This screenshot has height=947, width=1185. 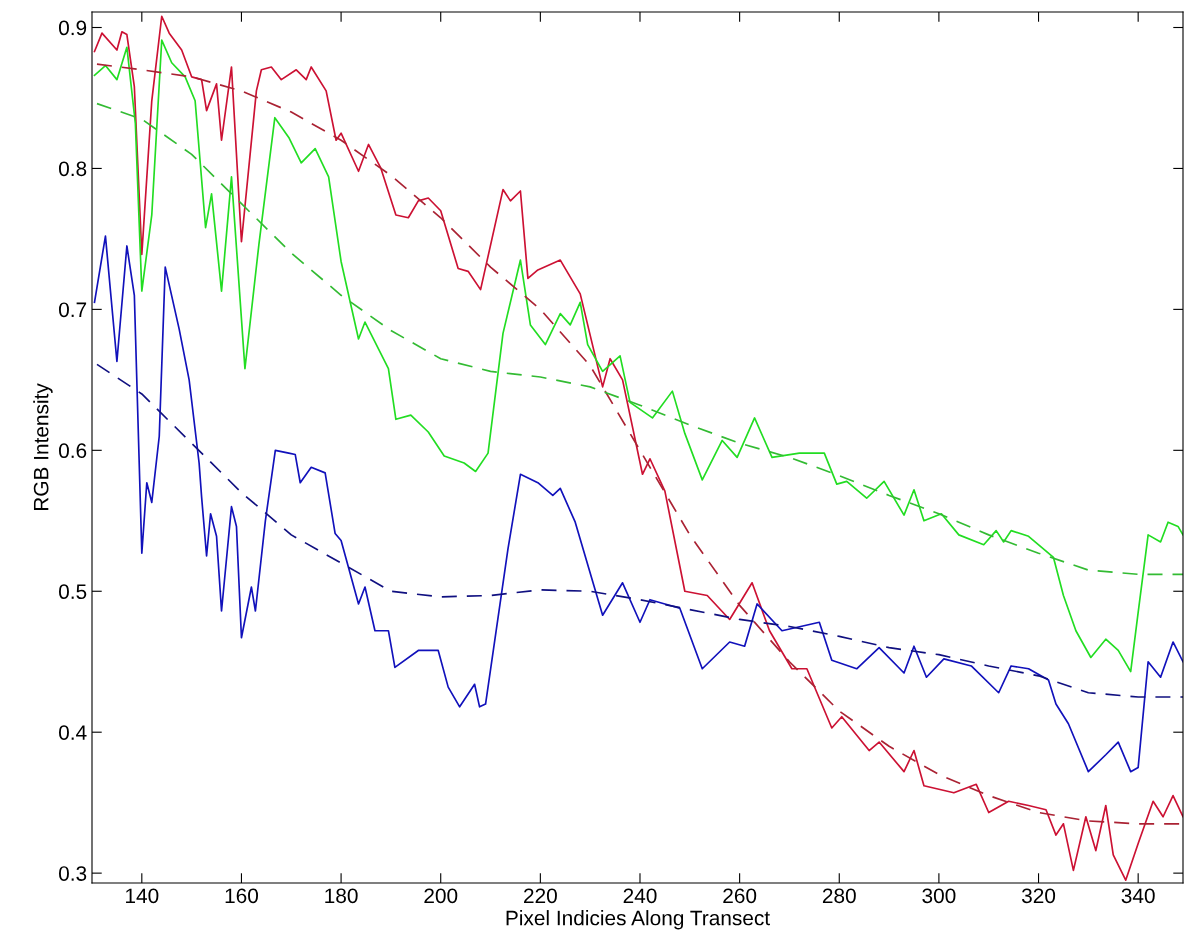 What do you see at coordinates (72, 310) in the screenshot?
I see `y-tick-label: 0.7` at bounding box center [72, 310].